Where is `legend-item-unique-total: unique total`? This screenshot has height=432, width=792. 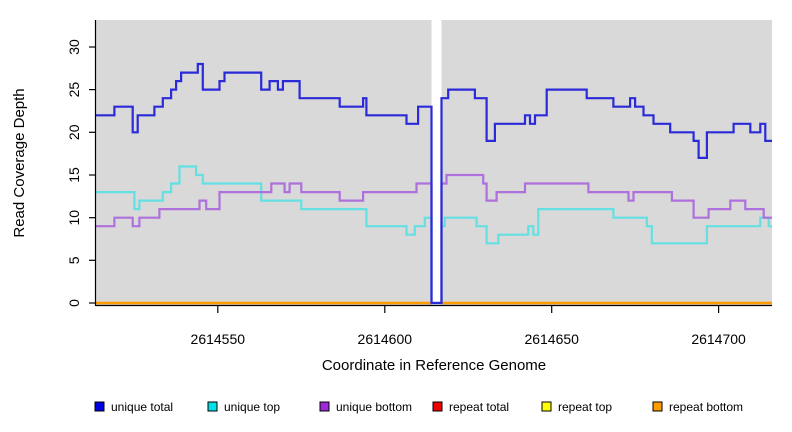 legend-item-unique-total: unique total is located at coordinates (133, 407).